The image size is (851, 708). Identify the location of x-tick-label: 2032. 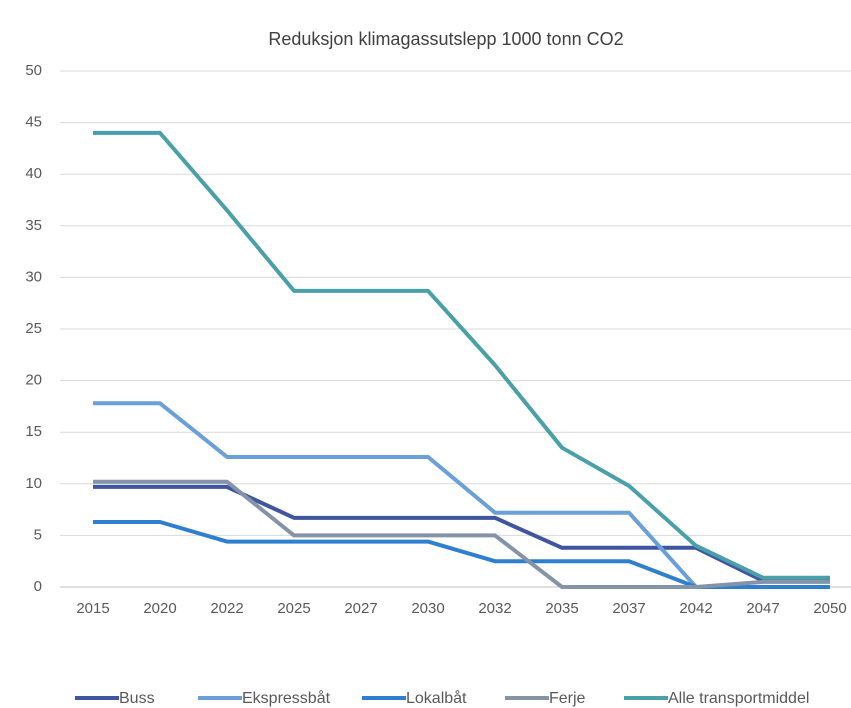
(494, 608).